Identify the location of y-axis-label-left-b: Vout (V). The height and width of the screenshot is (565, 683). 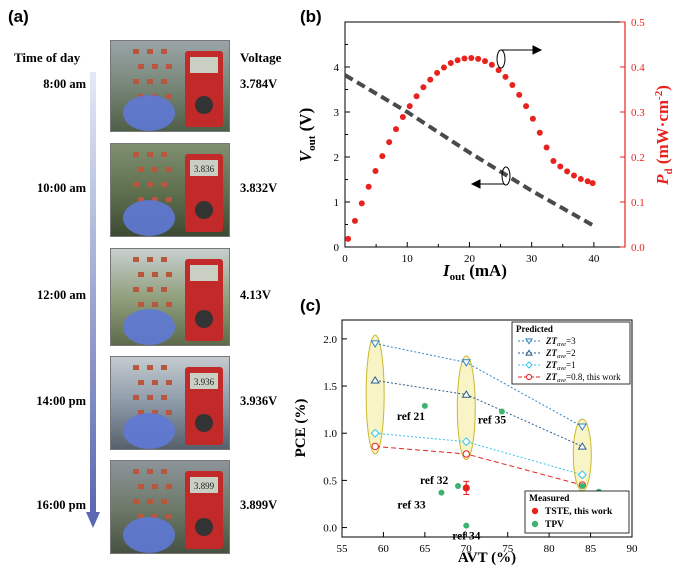
(307, 135).